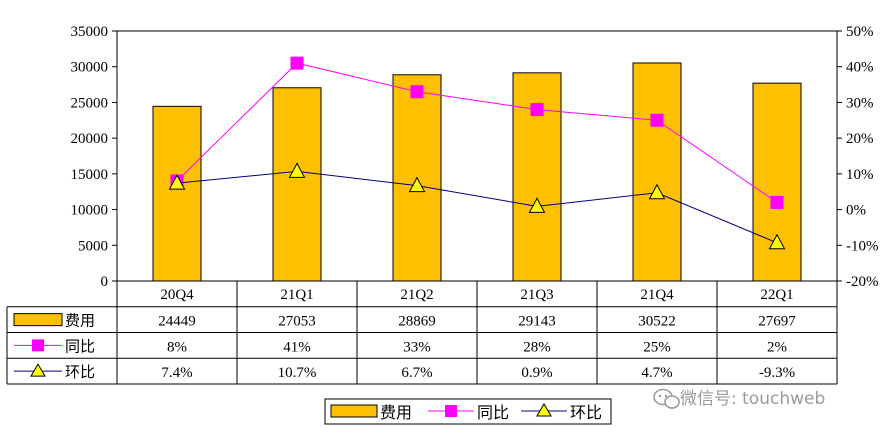  I want to click on legend-label: 费用, so click(396, 413).